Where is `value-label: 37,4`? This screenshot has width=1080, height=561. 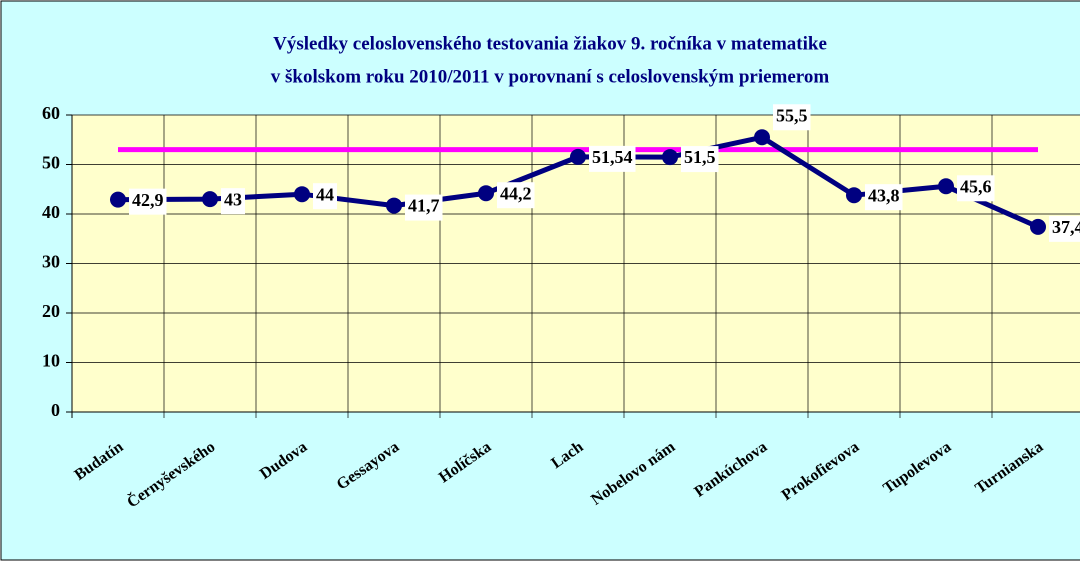
value-label: 37,4 is located at coordinates (1066, 227).